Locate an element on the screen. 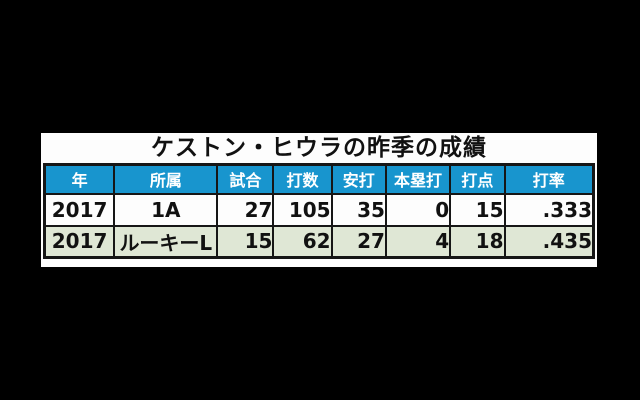 This screenshot has width=640, height=400. col-header-avg: 打率 is located at coordinates (549, 179).